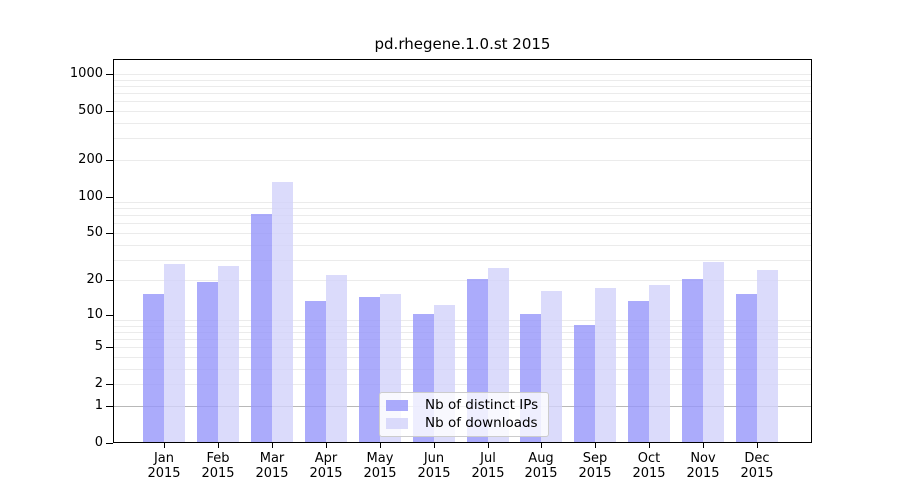 This screenshot has height=500, width=900. I want to click on bar-feb-distinct-ips, so click(208, 362).